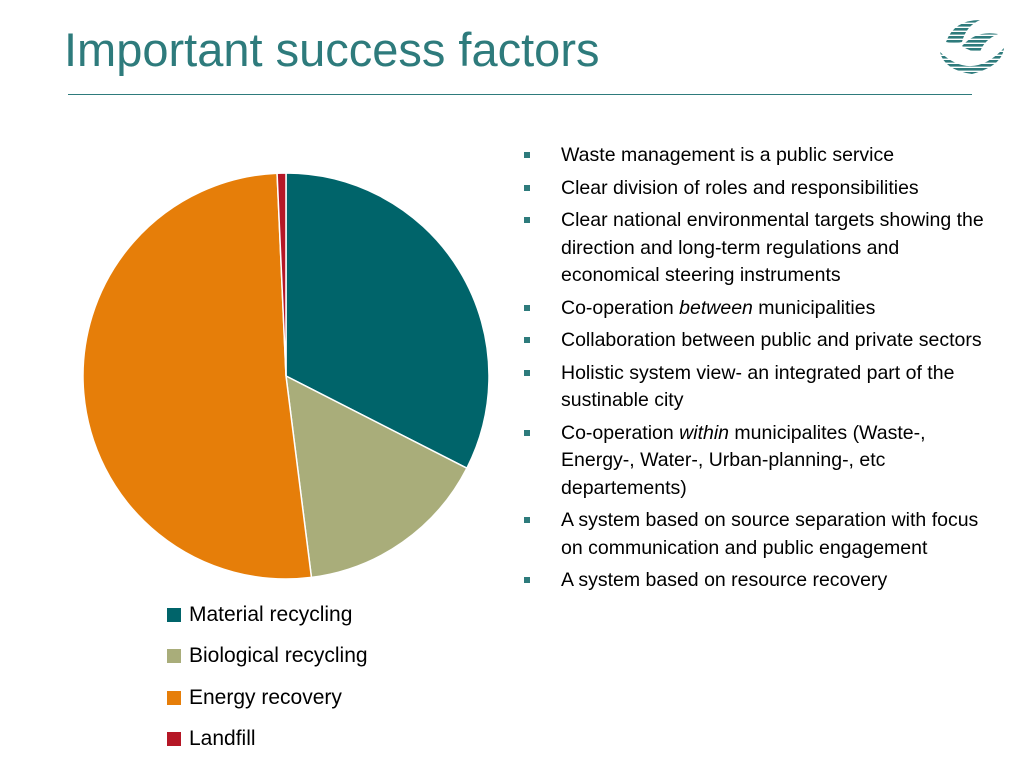 The height and width of the screenshot is (768, 1024). Describe the element at coordinates (520, 94) in the screenshot. I see `title-divider` at that location.